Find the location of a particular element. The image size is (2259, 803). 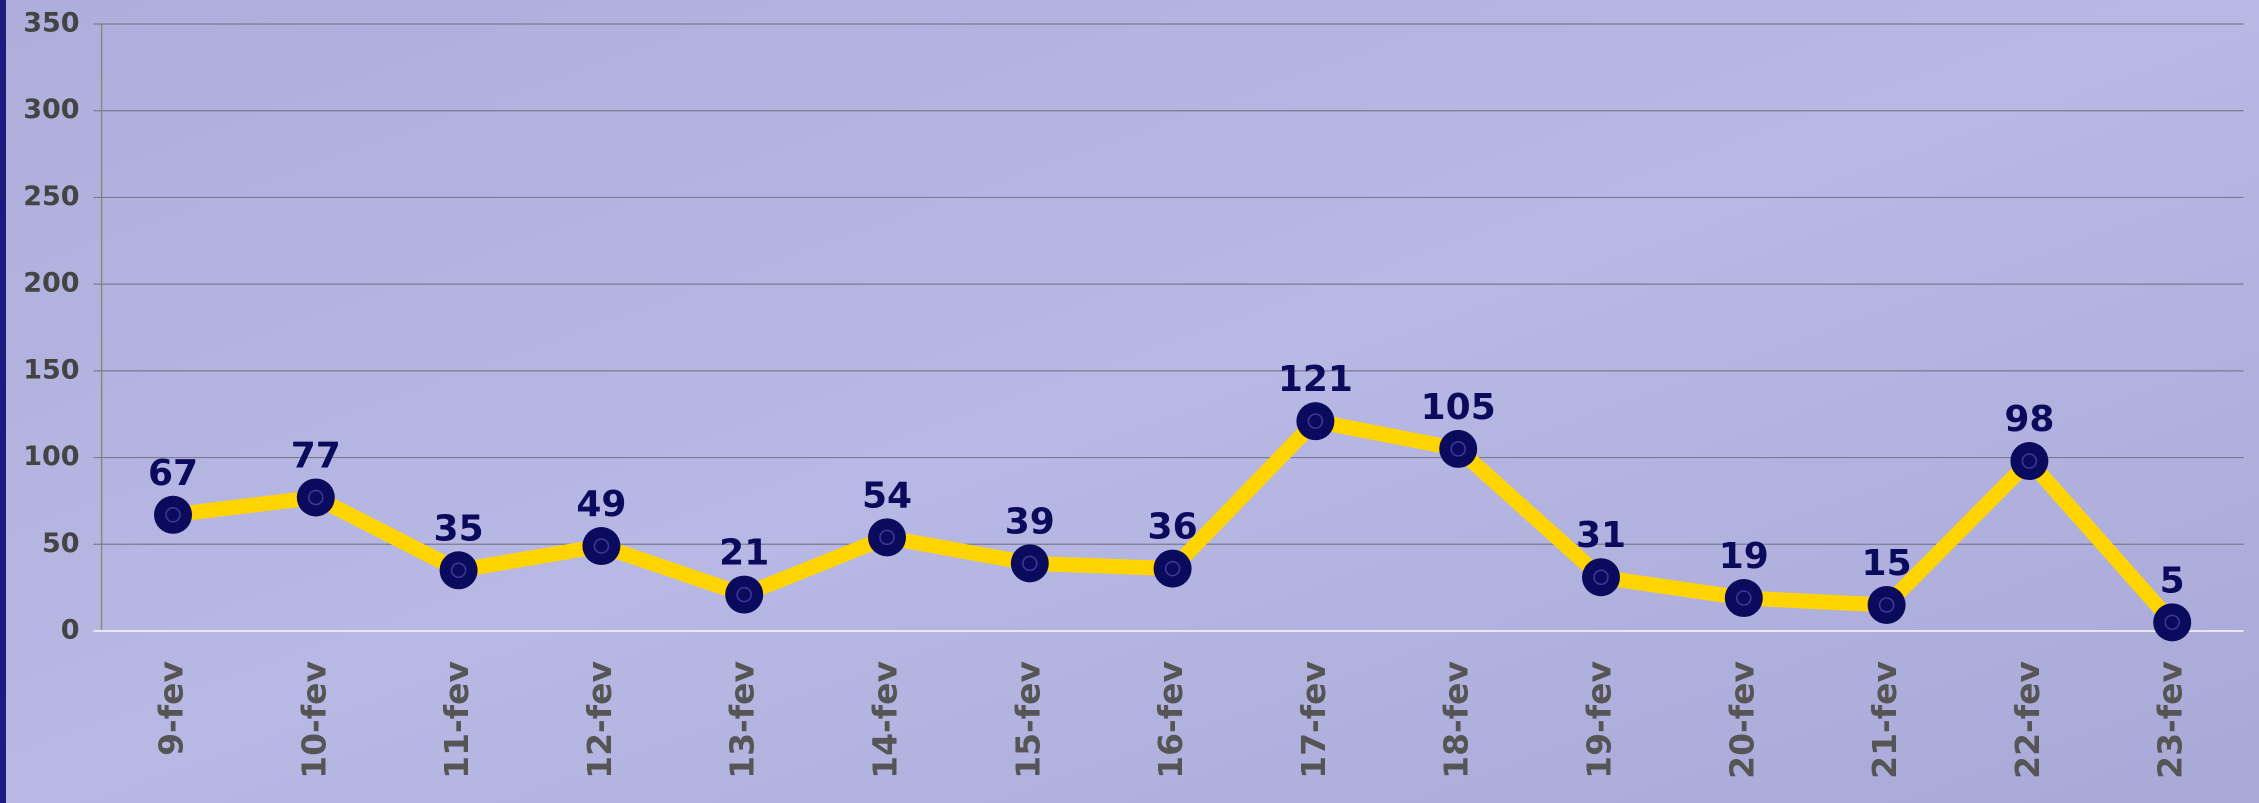

data-label: 98 is located at coordinates (2029, 419).